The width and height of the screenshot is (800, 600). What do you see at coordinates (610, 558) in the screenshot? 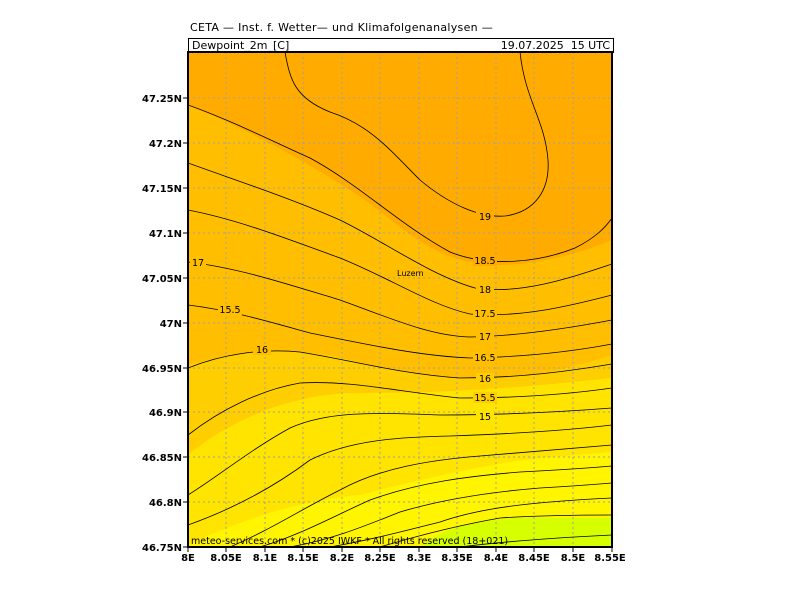
I see `x-tick: 8.55E` at bounding box center [610, 558].